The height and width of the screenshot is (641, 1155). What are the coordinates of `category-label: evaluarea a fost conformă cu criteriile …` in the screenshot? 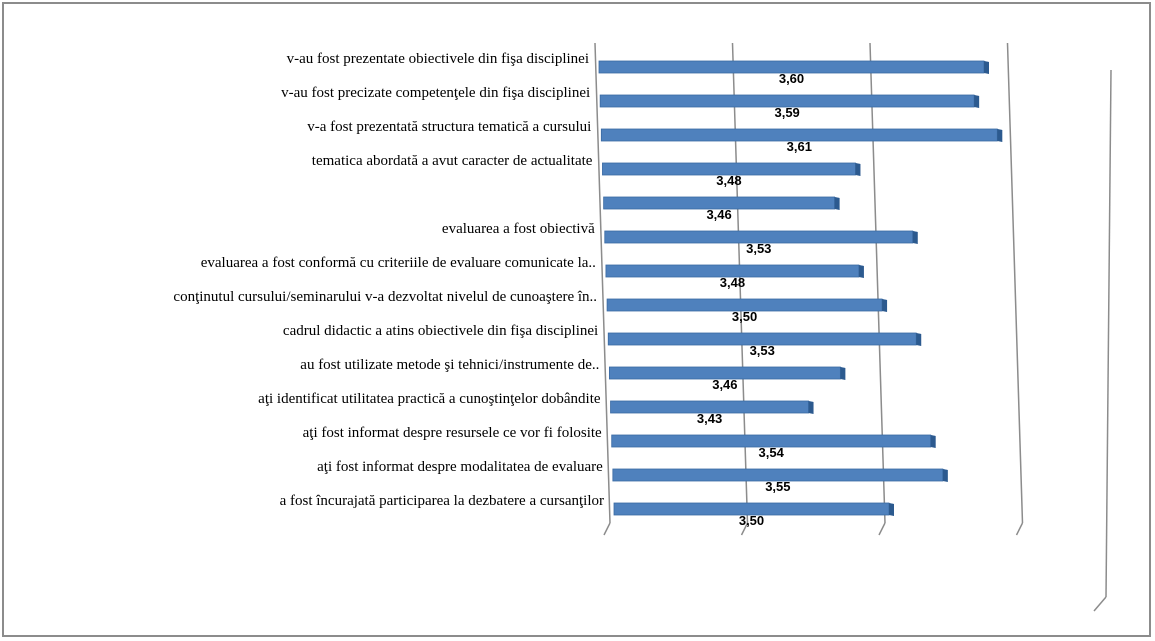 It's located at (398, 263).